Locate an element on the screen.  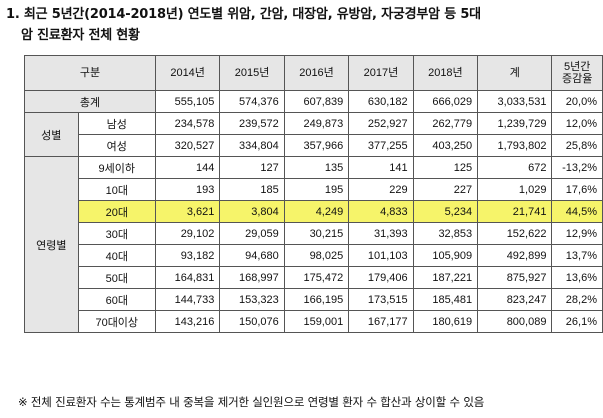
header-2018: 2018년 is located at coordinates (445, 73).